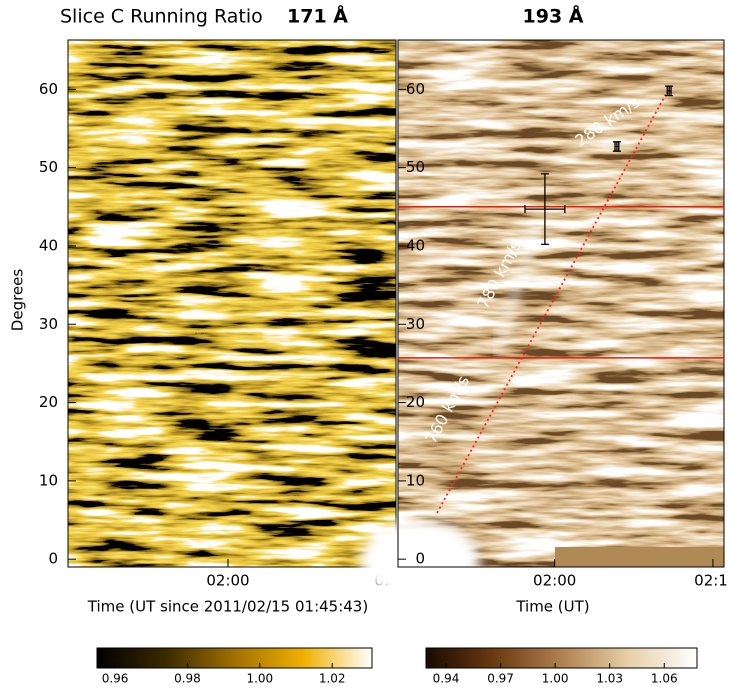 This screenshot has width=731, height=688. I want to click on colorbar-tick-label: 0.97, so click(500, 679).